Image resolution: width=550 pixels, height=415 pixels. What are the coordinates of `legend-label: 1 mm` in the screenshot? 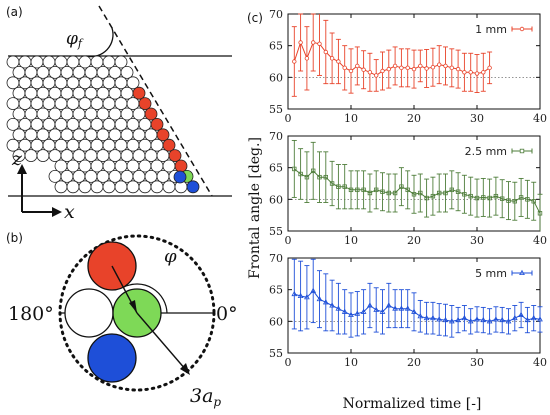 It's located at (491, 29).